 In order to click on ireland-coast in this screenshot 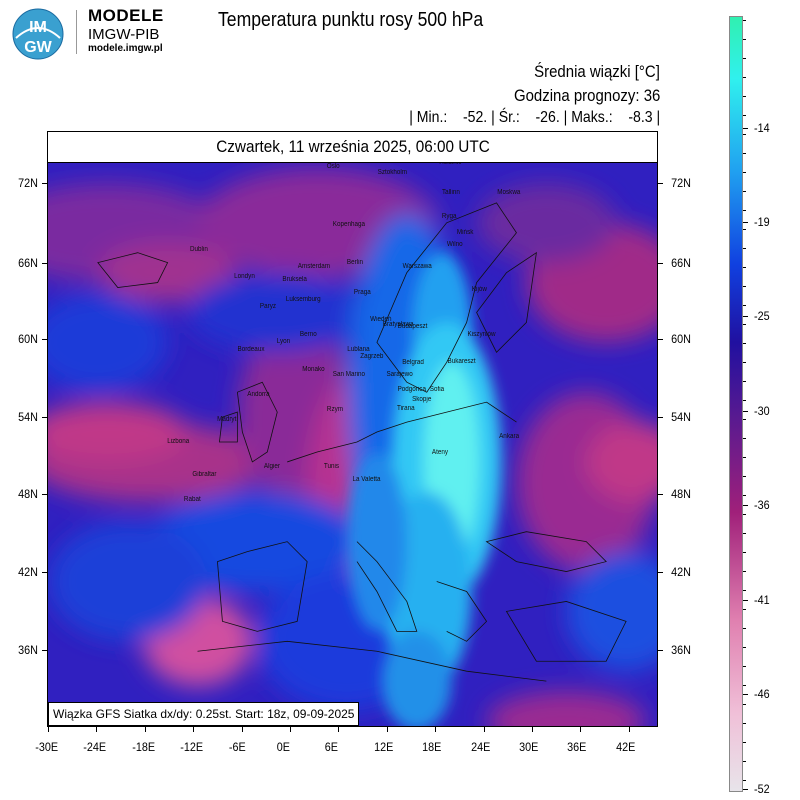, I will do `click(228, 427)`.